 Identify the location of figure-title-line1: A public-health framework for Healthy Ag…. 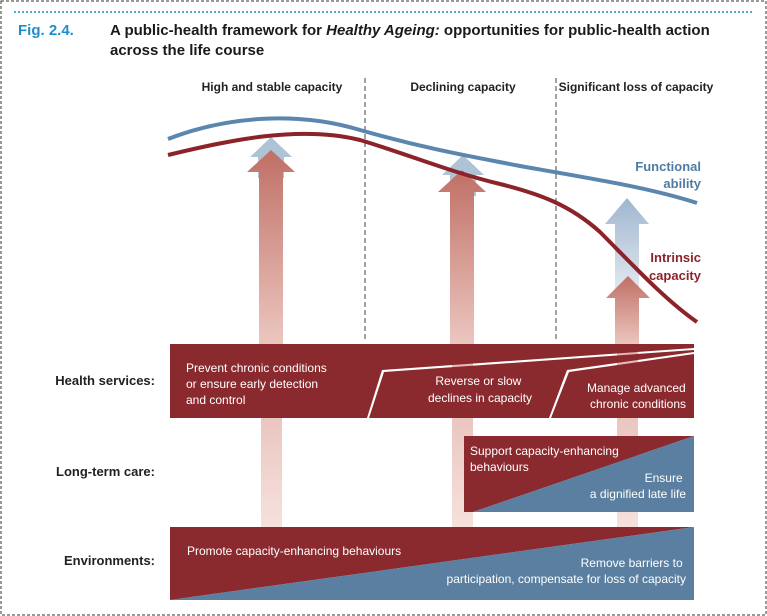
(410, 30).